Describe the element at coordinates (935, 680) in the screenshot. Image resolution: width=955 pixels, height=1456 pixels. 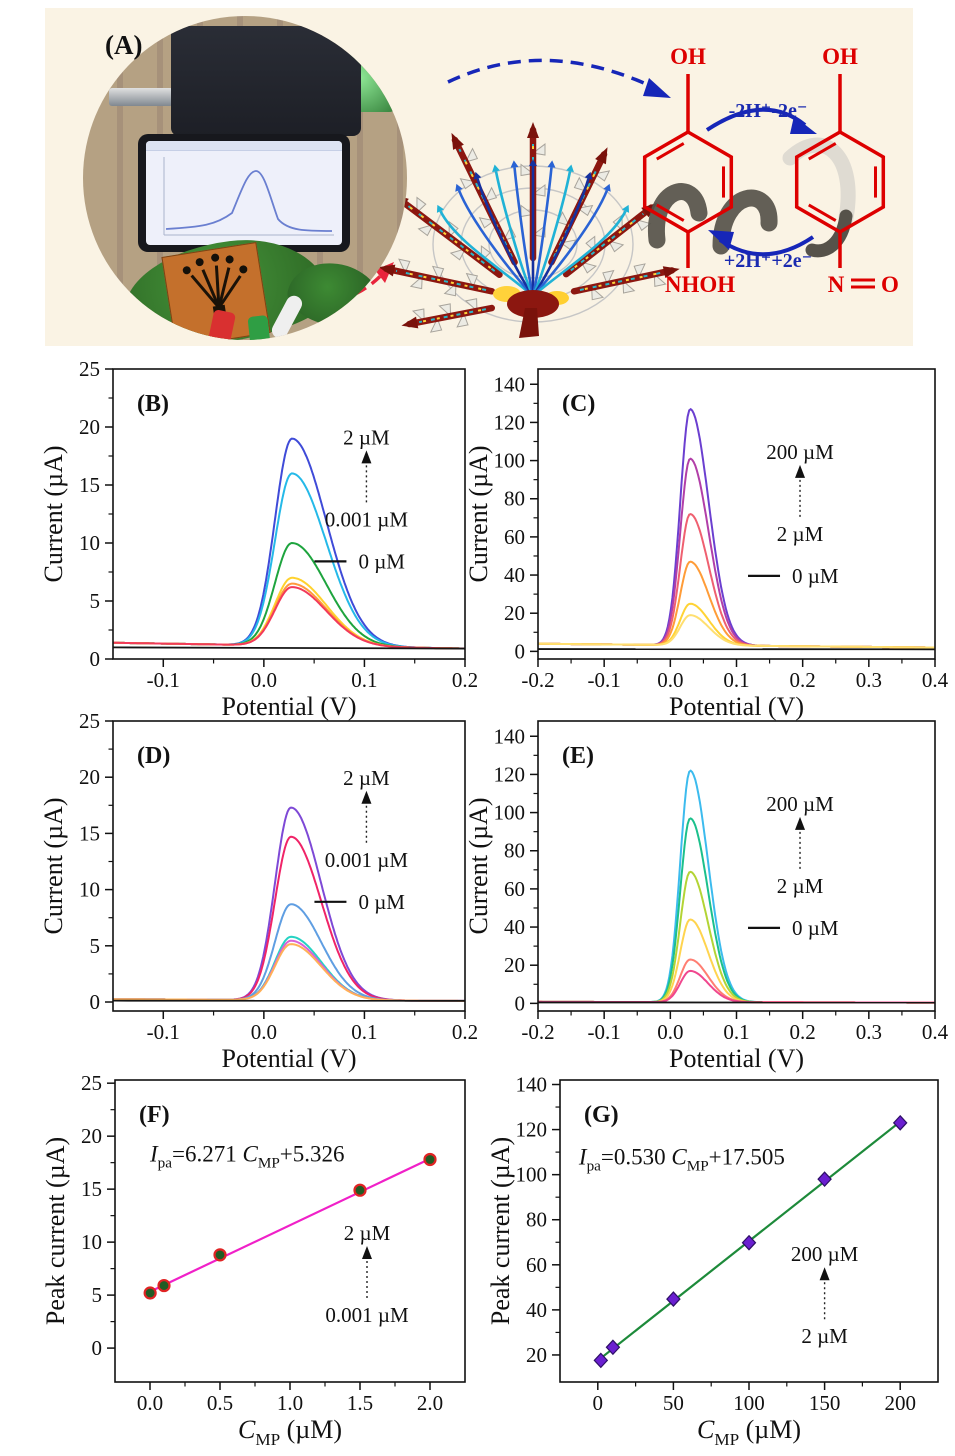
I see `svg-text: 0.4` at that location.